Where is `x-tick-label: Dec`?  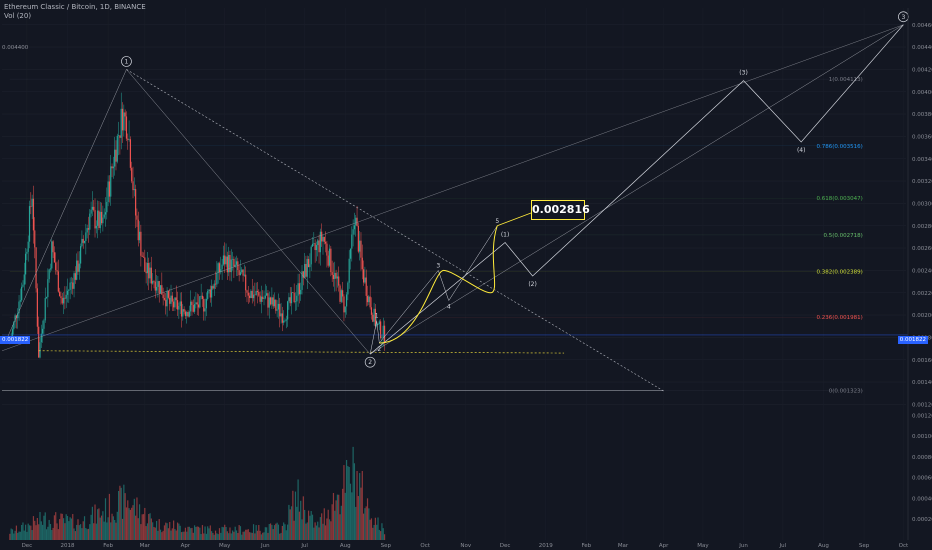 x-tick-label: Dec is located at coordinates (505, 546).